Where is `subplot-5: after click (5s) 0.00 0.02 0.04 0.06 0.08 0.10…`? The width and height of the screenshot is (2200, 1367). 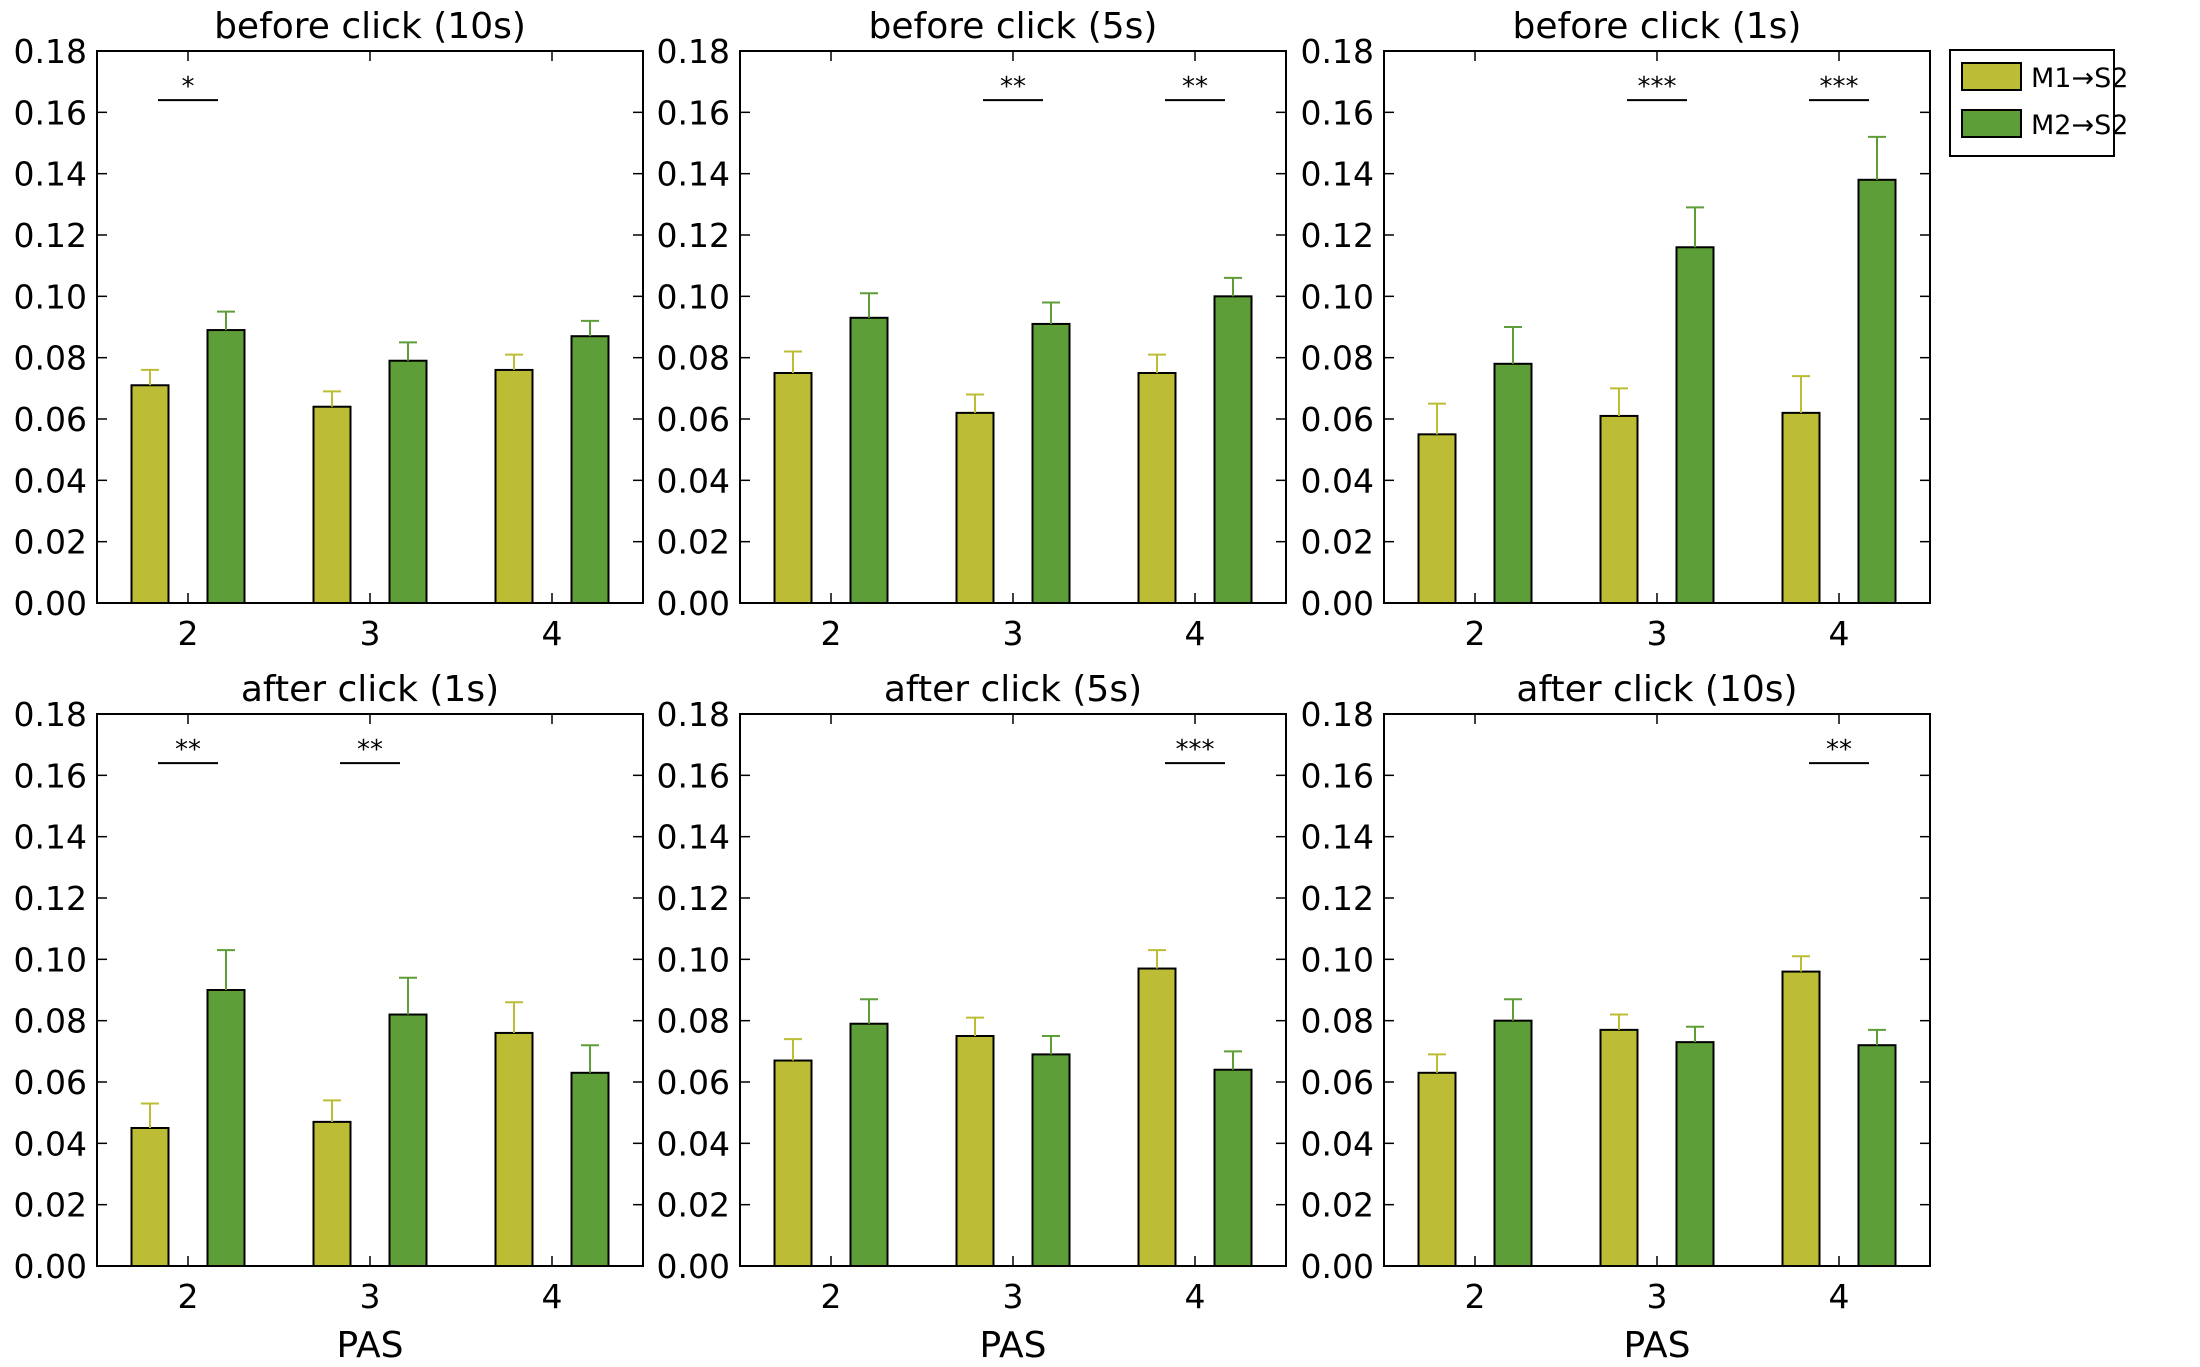 subplot-5: after click (5s) 0.00 0.02 0.04 0.06 0.08 0.10… is located at coordinates (972, 1017).